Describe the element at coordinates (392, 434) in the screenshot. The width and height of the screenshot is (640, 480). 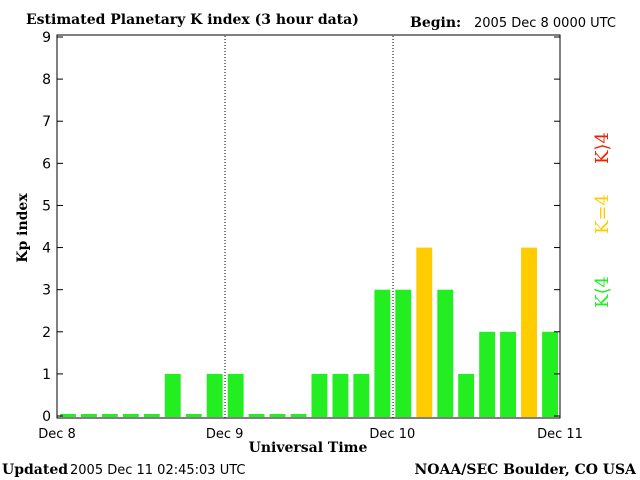
I see `x-tick-label: Dec 10` at that location.